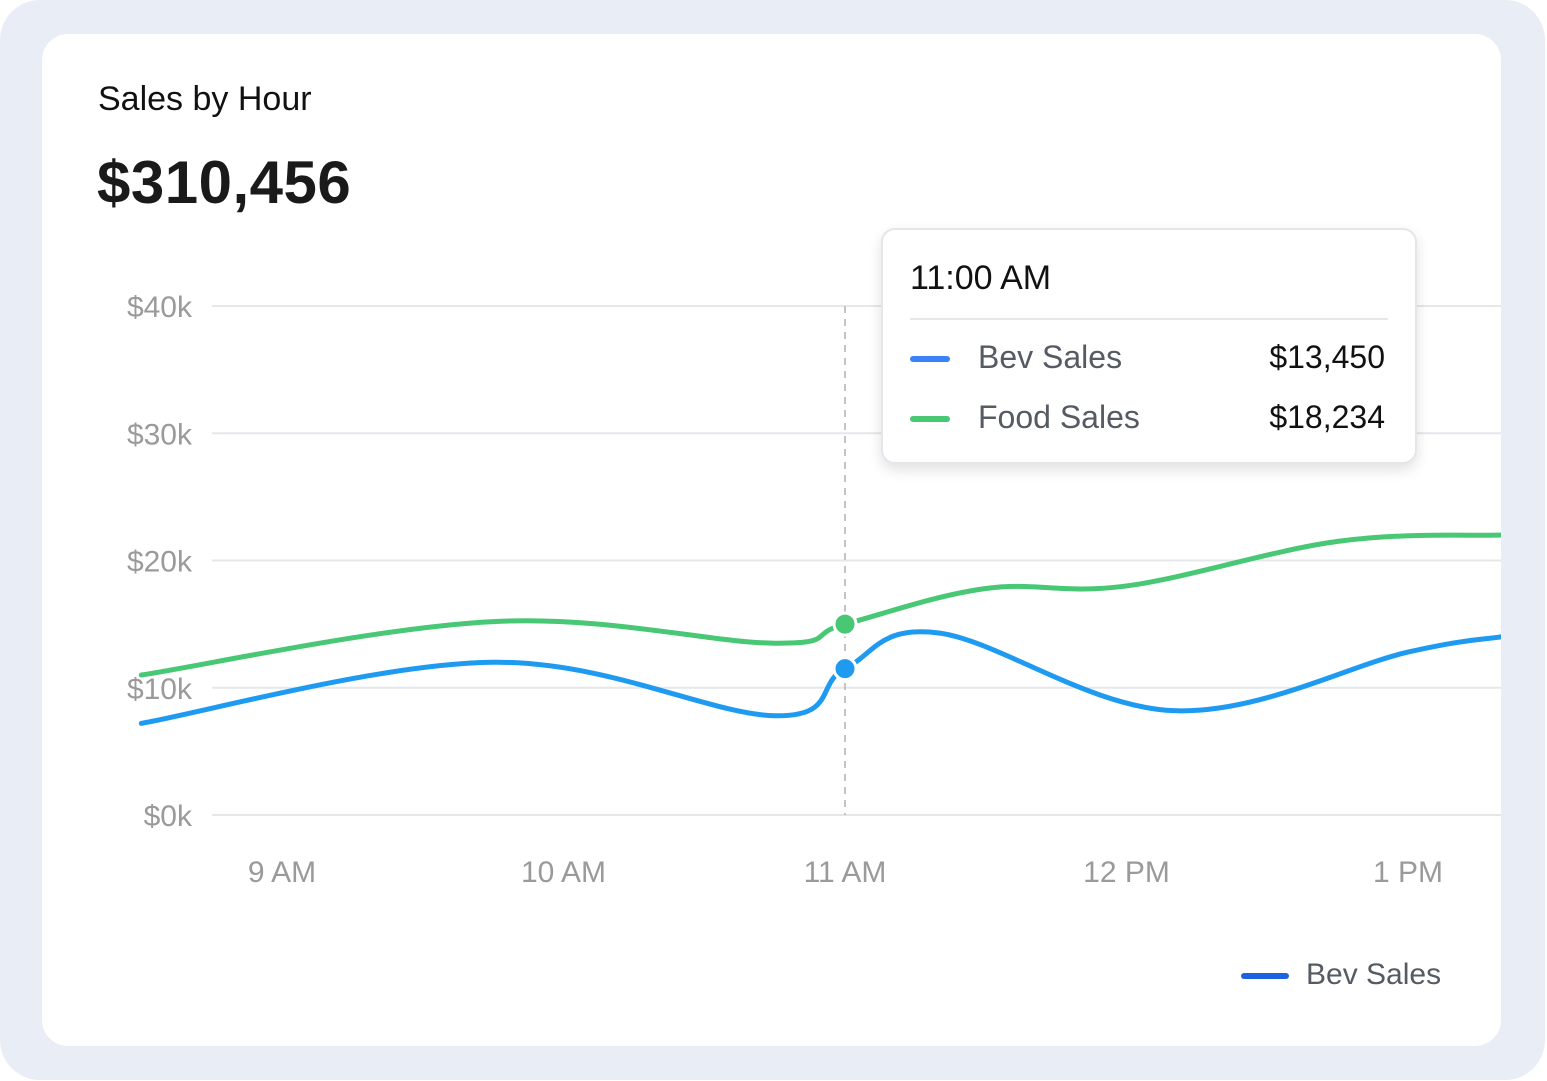 The width and height of the screenshot is (1547, 1081). Describe the element at coordinates (845, 669) in the screenshot. I see `highlight-point-bev-sales` at that location.